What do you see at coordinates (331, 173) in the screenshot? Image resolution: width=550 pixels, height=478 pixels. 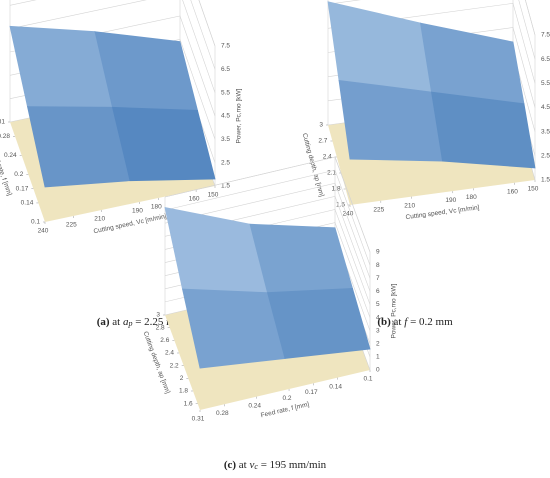 I see `y-tick-label: 2.1` at bounding box center [331, 173].